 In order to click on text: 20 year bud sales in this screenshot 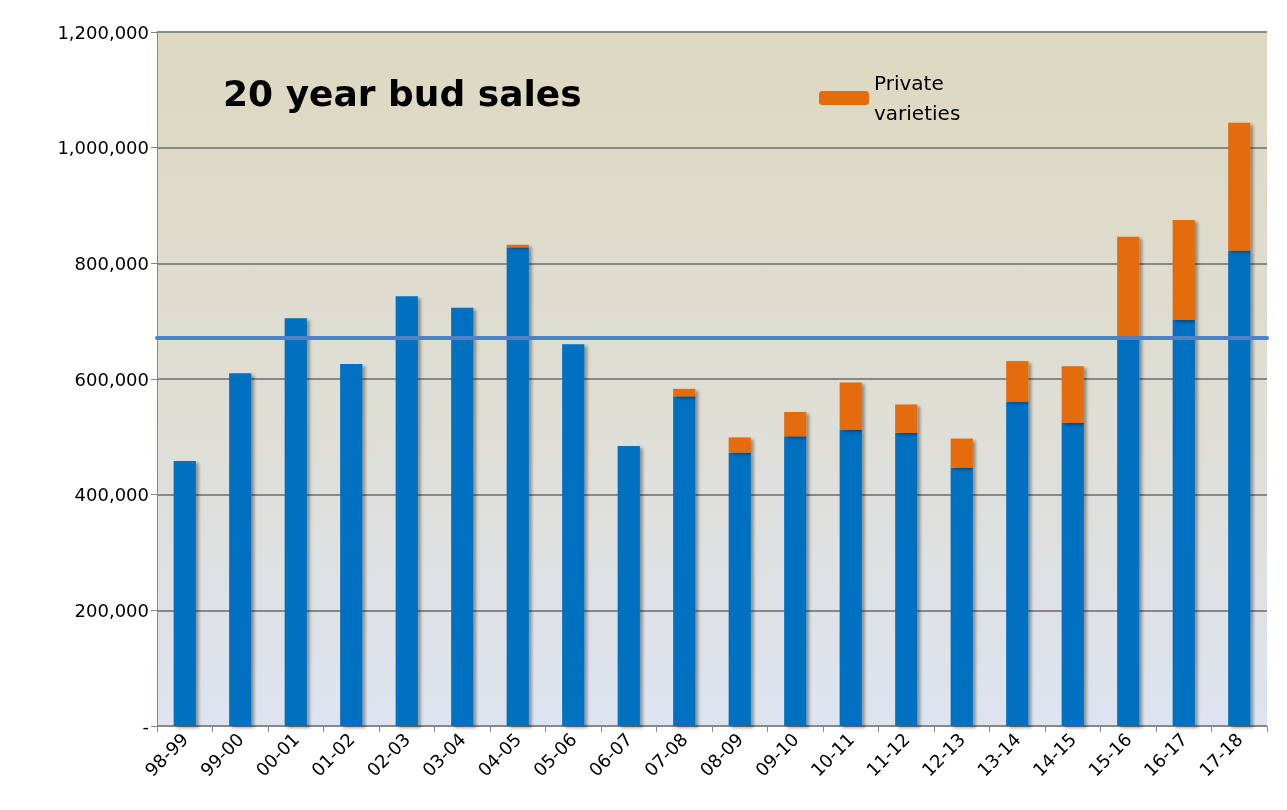, I will do `click(402, 93)`.